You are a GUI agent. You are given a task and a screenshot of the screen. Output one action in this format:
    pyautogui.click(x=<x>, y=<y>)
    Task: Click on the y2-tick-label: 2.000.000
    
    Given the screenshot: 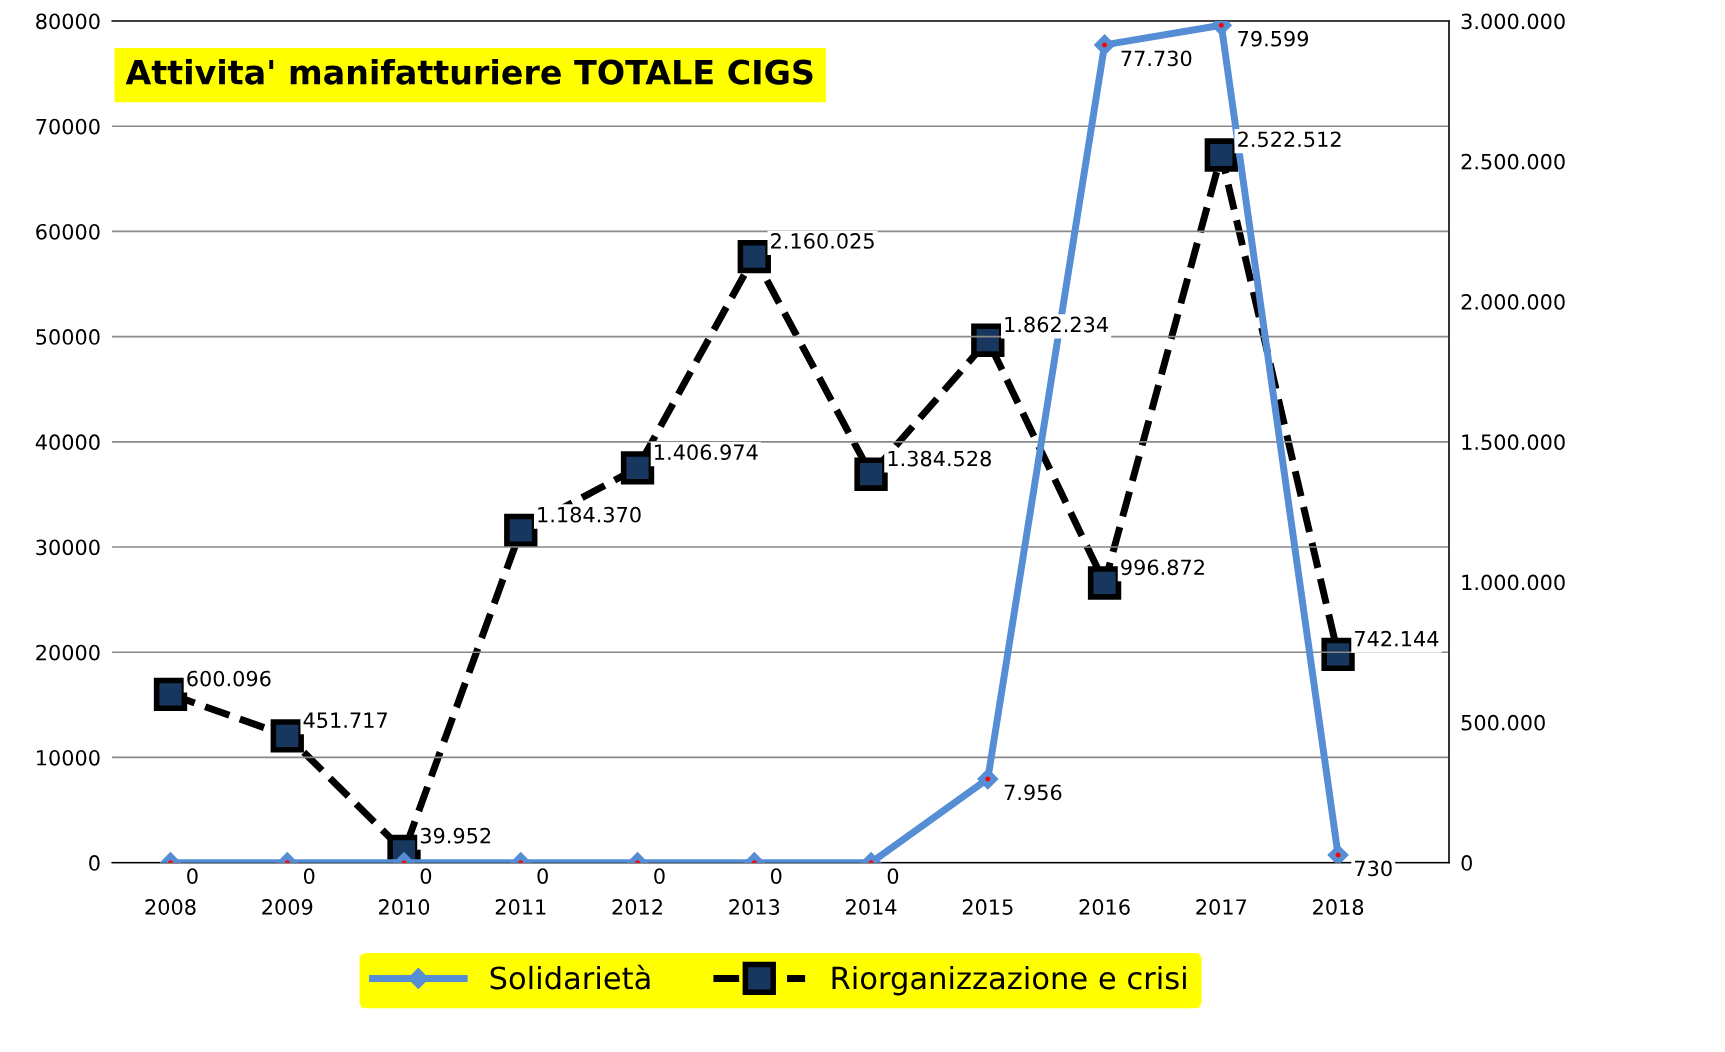 What is the action you would take?
    pyautogui.click(x=1513, y=302)
    